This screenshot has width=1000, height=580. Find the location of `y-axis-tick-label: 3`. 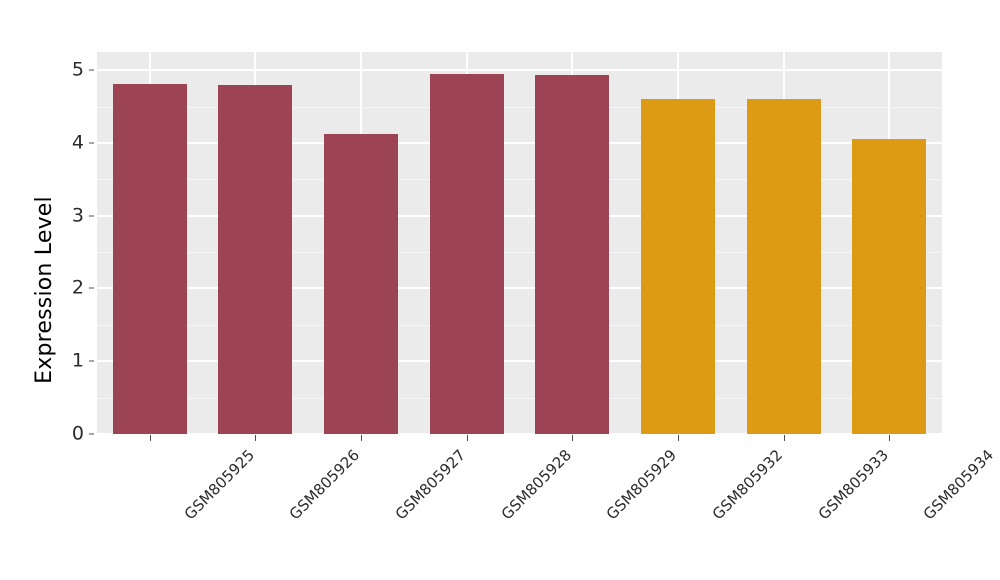

y-axis-tick-label: 3 is located at coordinates (77, 215).